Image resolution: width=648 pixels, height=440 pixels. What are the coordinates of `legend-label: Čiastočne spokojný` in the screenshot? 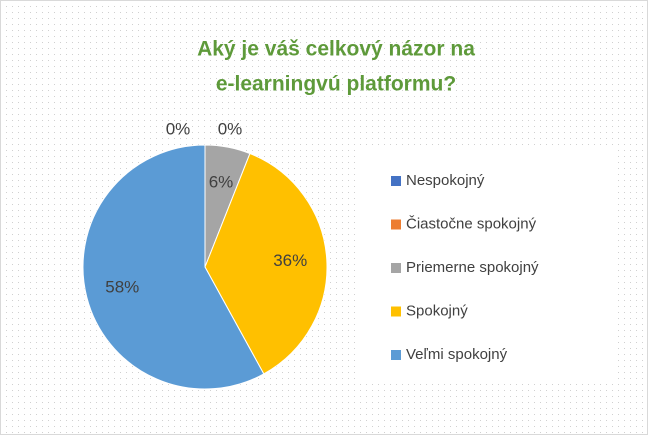 It's located at (471, 223).